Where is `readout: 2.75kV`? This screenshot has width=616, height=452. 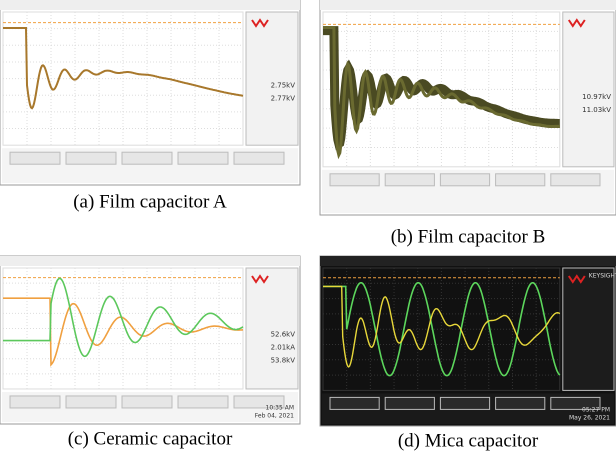 readout: 2.75kV is located at coordinates (283, 85).